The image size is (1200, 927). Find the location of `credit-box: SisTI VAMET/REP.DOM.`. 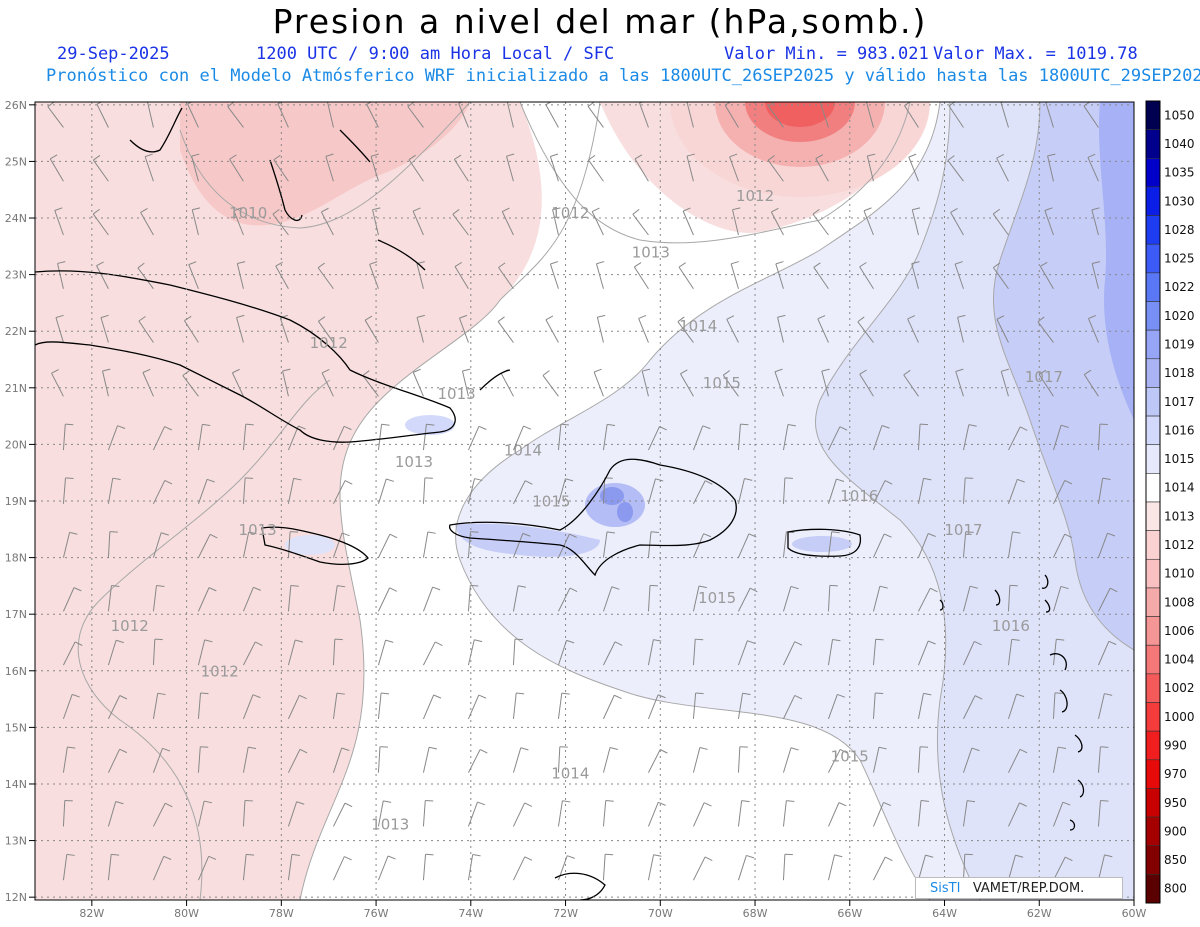

credit-box: SisTI VAMET/REP.DOM. is located at coordinates (1019, 888).